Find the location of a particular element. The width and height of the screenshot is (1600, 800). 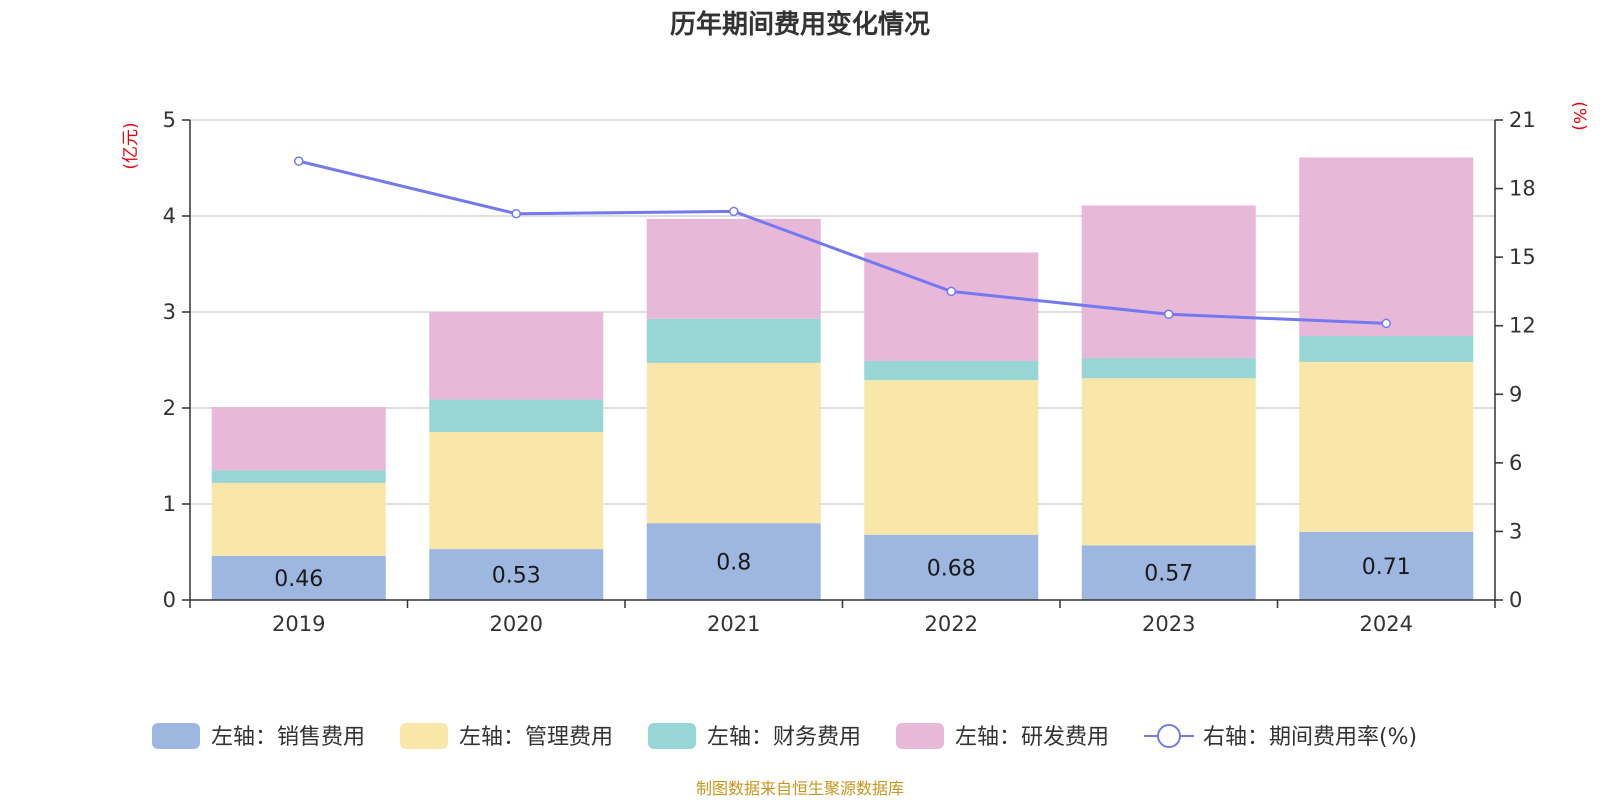

left-axis-tick-label: 0 is located at coordinates (169, 600).